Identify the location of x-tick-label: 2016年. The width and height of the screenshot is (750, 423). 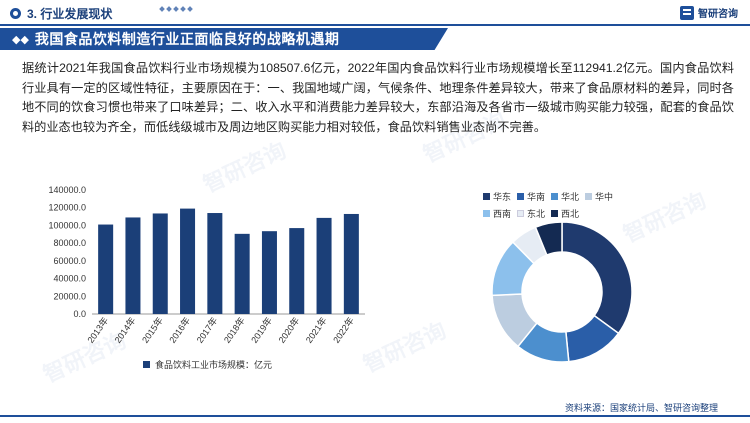
(180, 330).